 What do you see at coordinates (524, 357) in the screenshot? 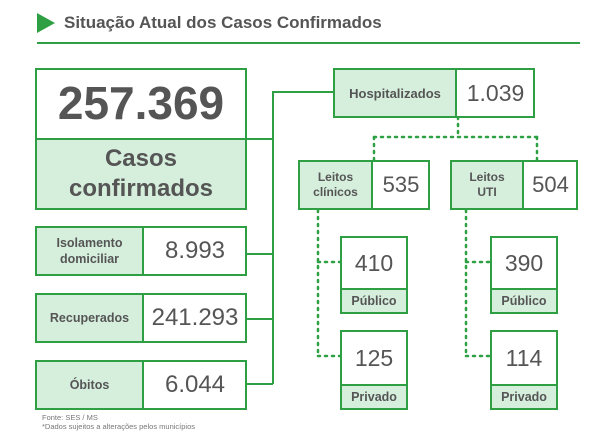
I see `icu-private-value: 114` at bounding box center [524, 357].